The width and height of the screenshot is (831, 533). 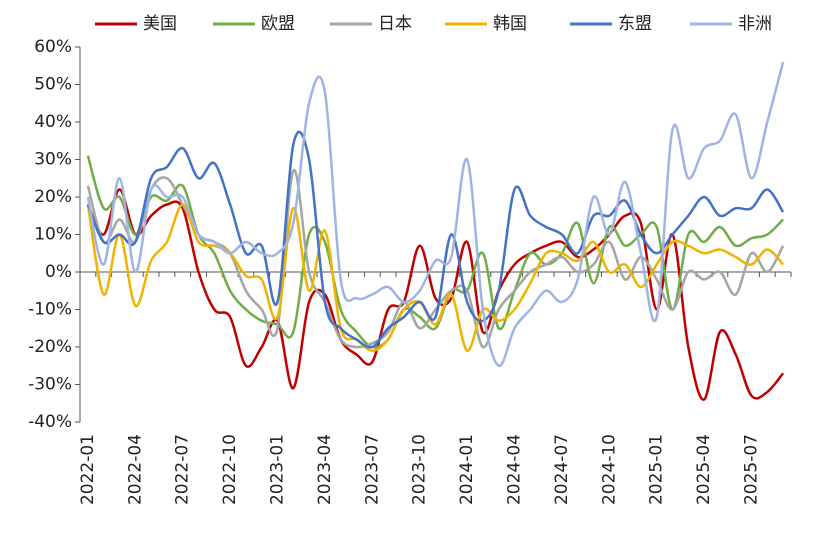 I want to click on y-tick-label: 10%, so click(x=53, y=235).